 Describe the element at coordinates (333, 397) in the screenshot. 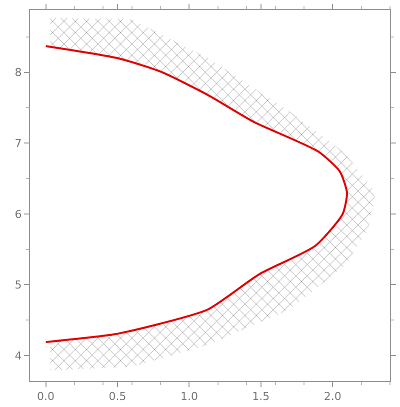

I see `x-tick-label: 2.0` at that location.